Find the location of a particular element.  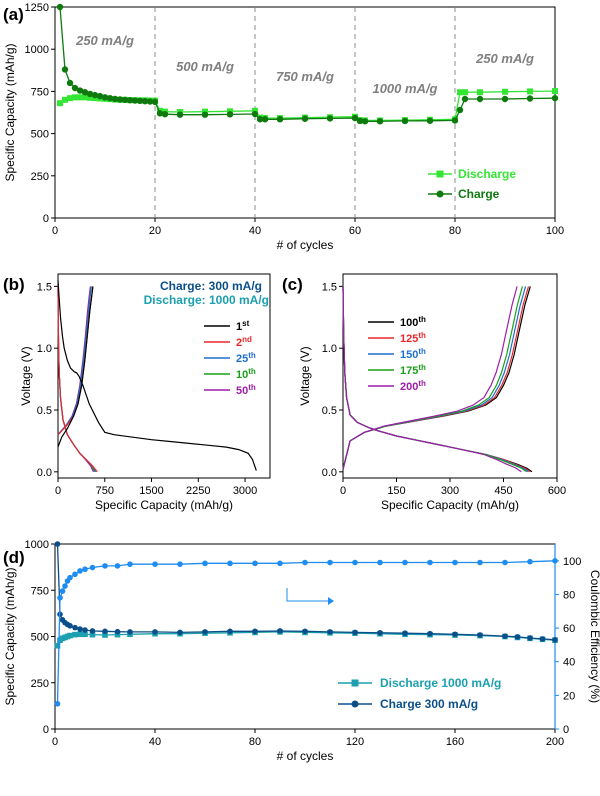

x-tick-label-a: 0 is located at coordinates (55, 231).